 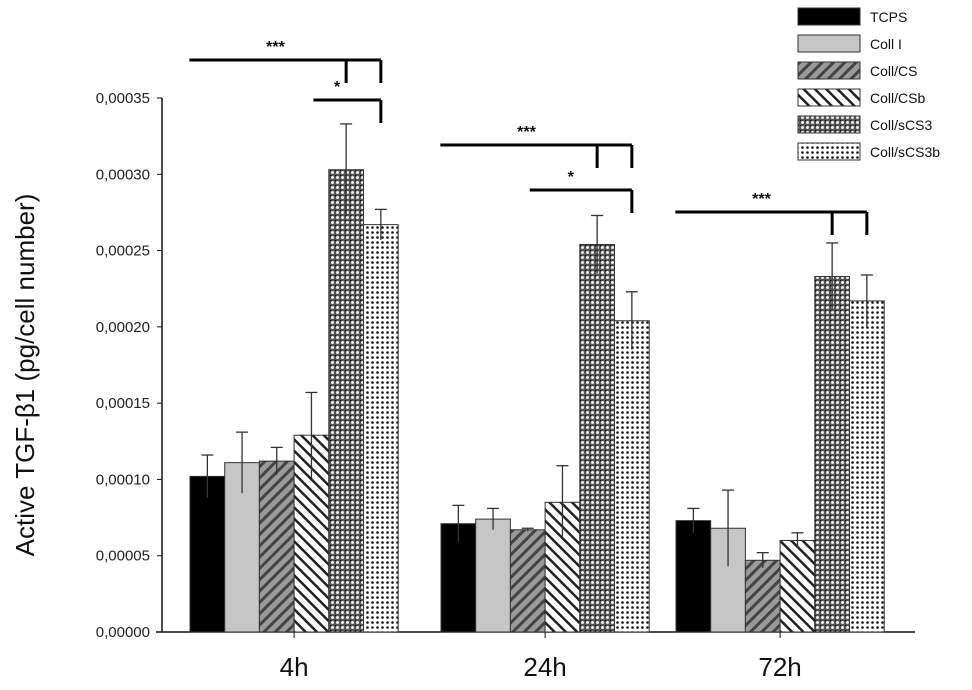 What do you see at coordinates (123, 479) in the screenshot?
I see `y-tick-label: 0,00010` at bounding box center [123, 479].